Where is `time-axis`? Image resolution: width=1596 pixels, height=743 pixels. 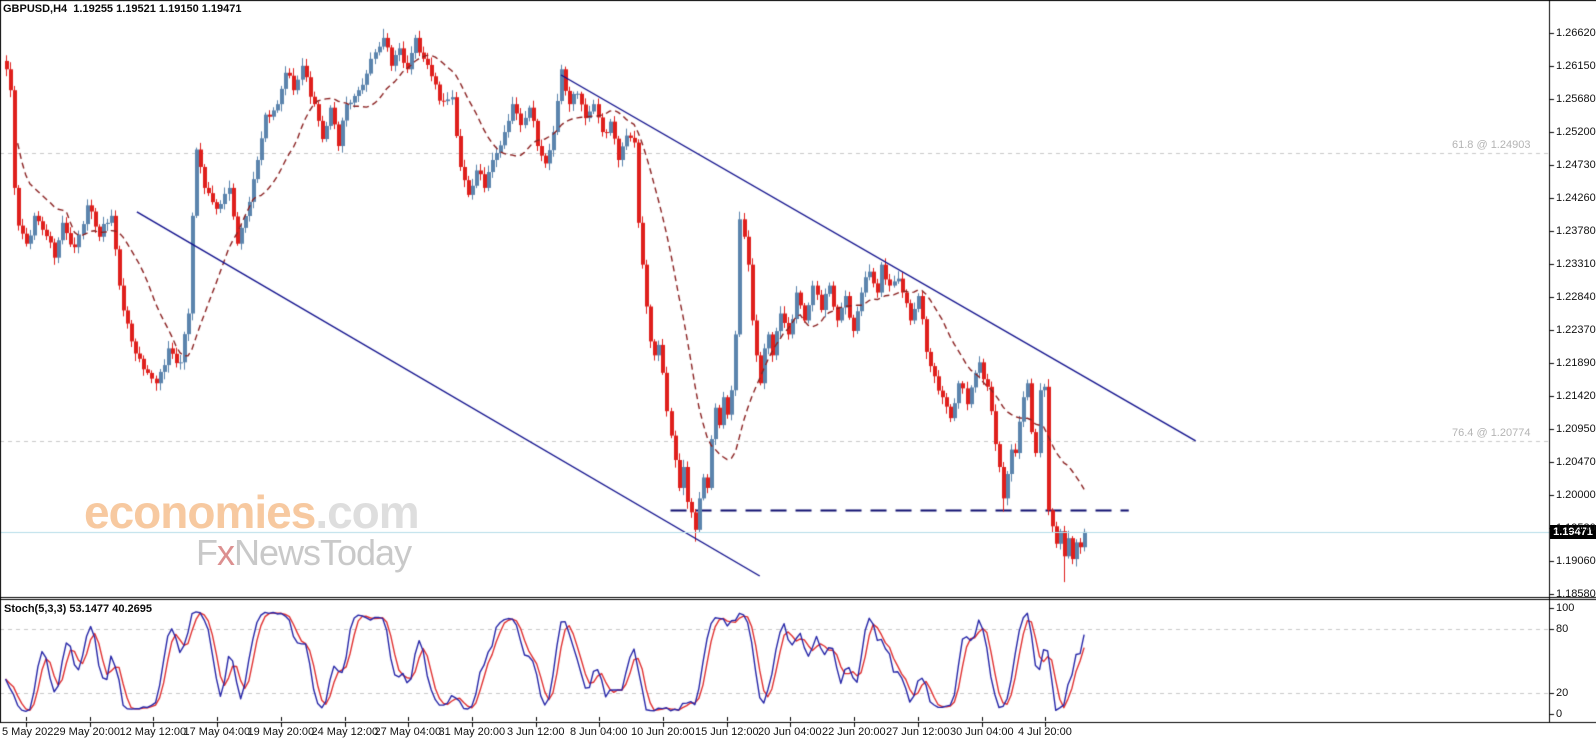 time-axis is located at coordinates (798, 732).